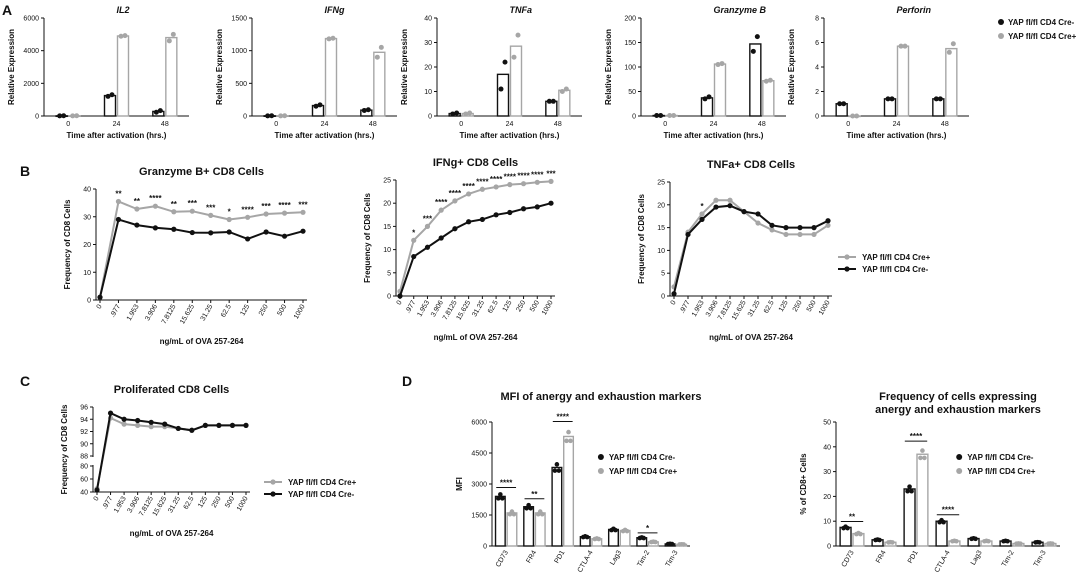 This screenshot has width=1084, height=581. Describe the element at coordinates (914, 10) in the screenshot. I see `chart-title: Perforin` at that location.